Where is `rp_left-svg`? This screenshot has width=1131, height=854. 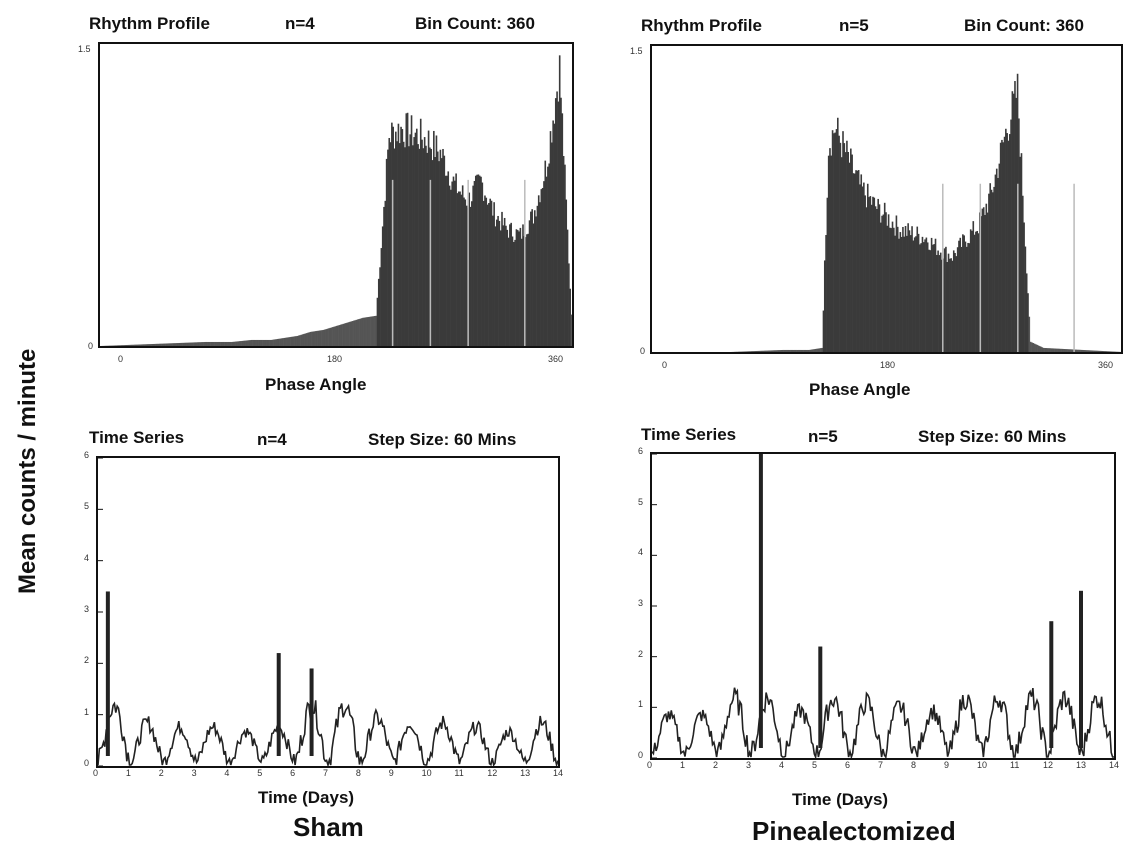
rp_left-svg is located at coordinates (336, 200).